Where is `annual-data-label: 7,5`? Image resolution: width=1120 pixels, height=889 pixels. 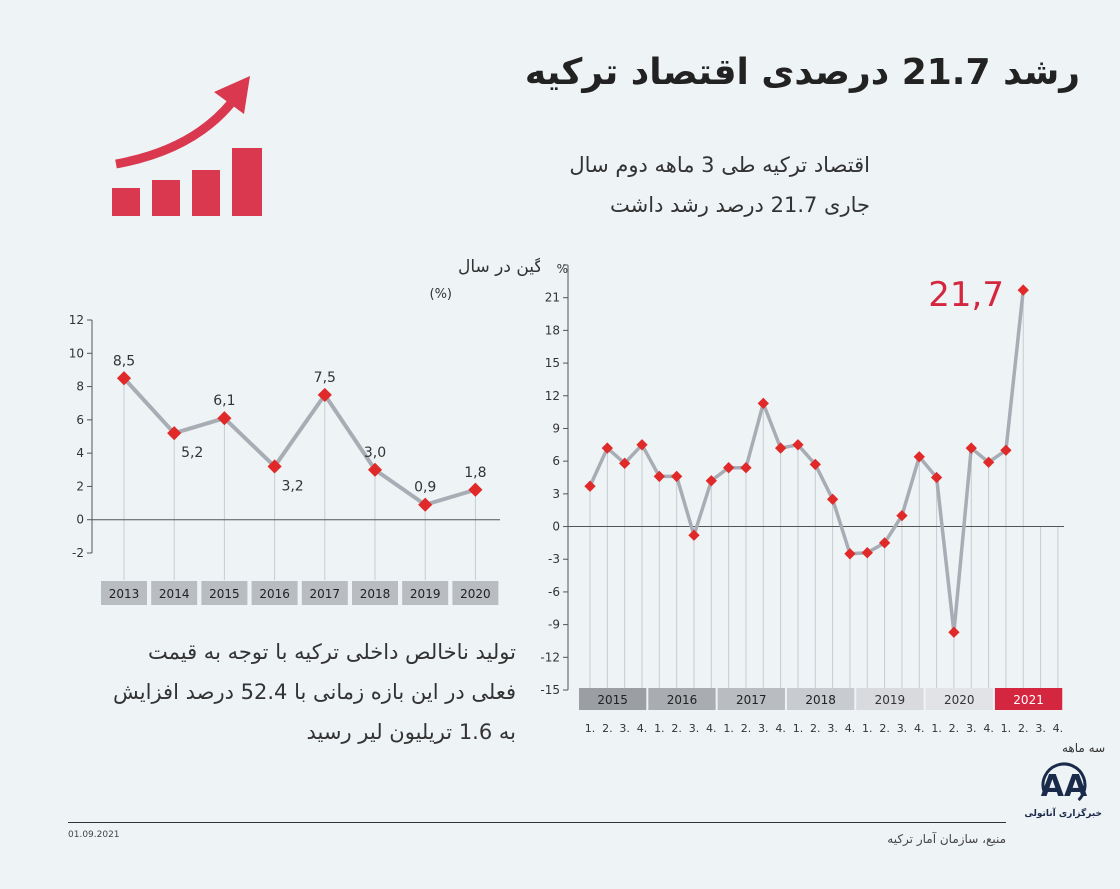
annual-data-label: 7,5 is located at coordinates (325, 378).